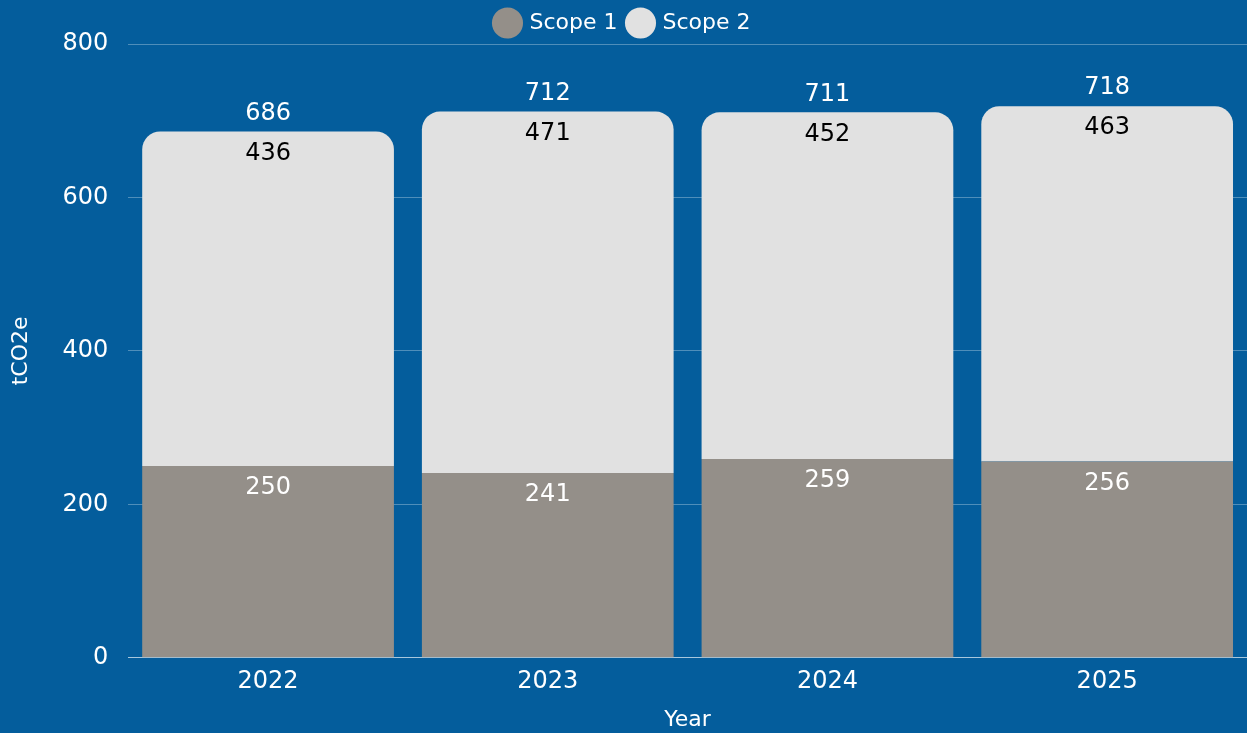 This screenshot has width=1247, height=733. I want to click on x-tick-label: 2025, so click(1107, 680).